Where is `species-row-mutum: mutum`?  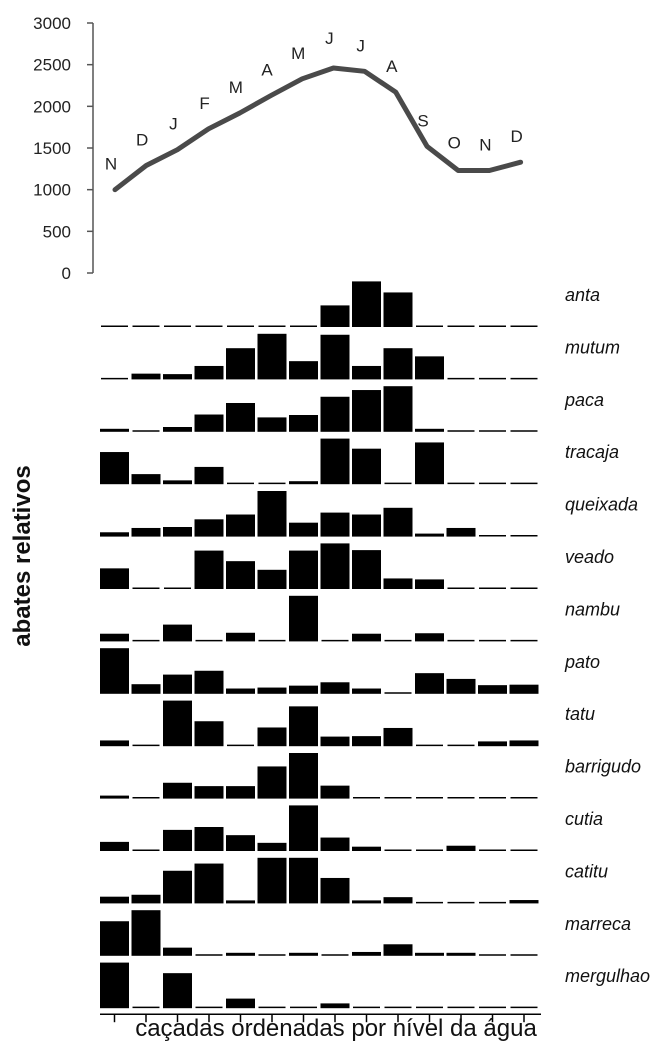 species-row-mutum: mutum is located at coordinates (360, 356).